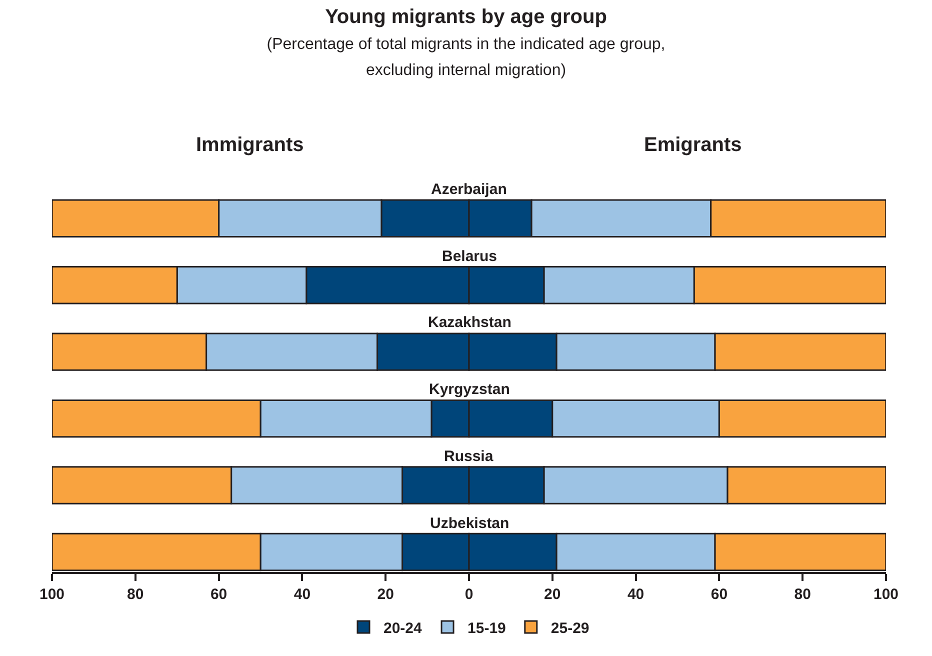  What do you see at coordinates (470, 256) in the screenshot?
I see `y-tick-label: Belarus` at bounding box center [470, 256].